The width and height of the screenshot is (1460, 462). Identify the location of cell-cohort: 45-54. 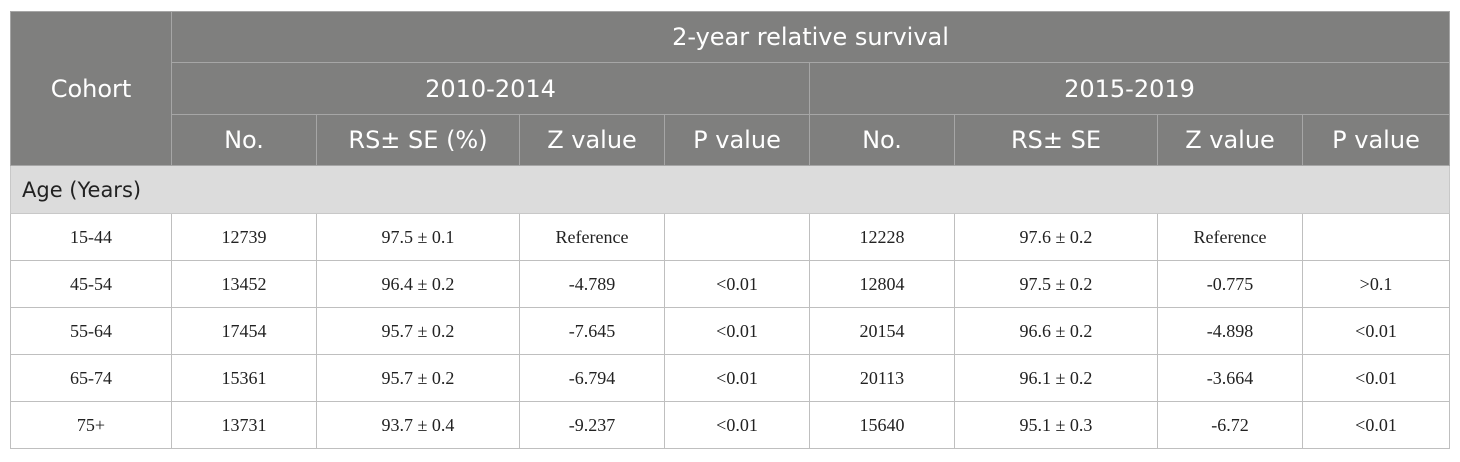
(91, 284).